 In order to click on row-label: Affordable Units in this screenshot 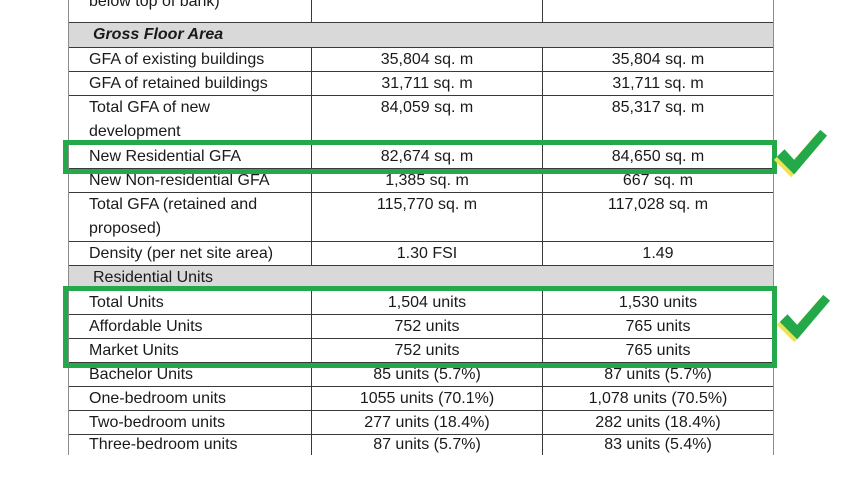, I will do `click(190, 326)`.